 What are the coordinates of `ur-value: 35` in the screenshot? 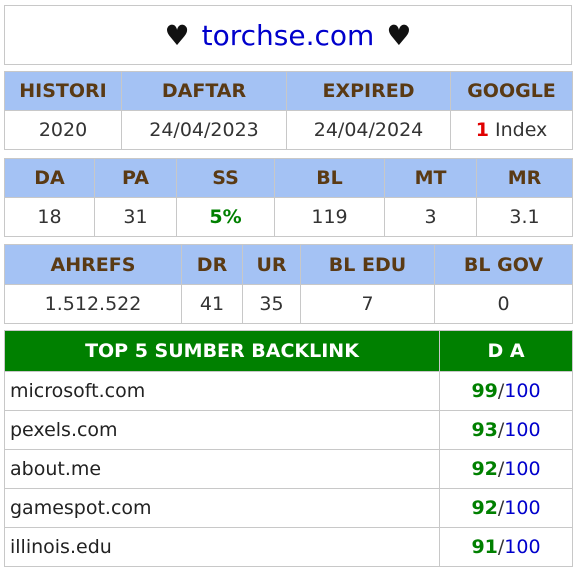 It's located at (271, 304).